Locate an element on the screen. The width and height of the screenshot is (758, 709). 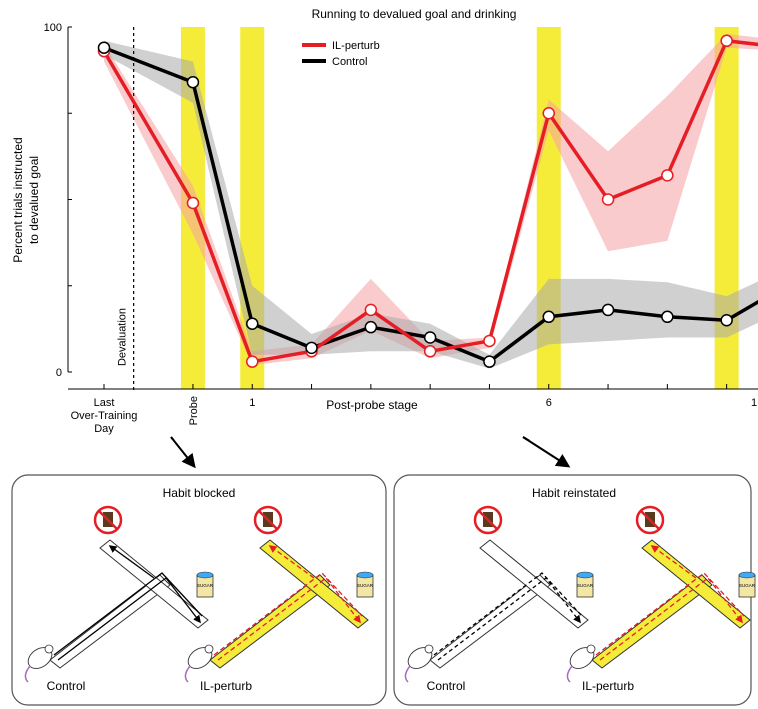
y-axis-label-line2: to devalued goal is located at coordinates (34, 200).